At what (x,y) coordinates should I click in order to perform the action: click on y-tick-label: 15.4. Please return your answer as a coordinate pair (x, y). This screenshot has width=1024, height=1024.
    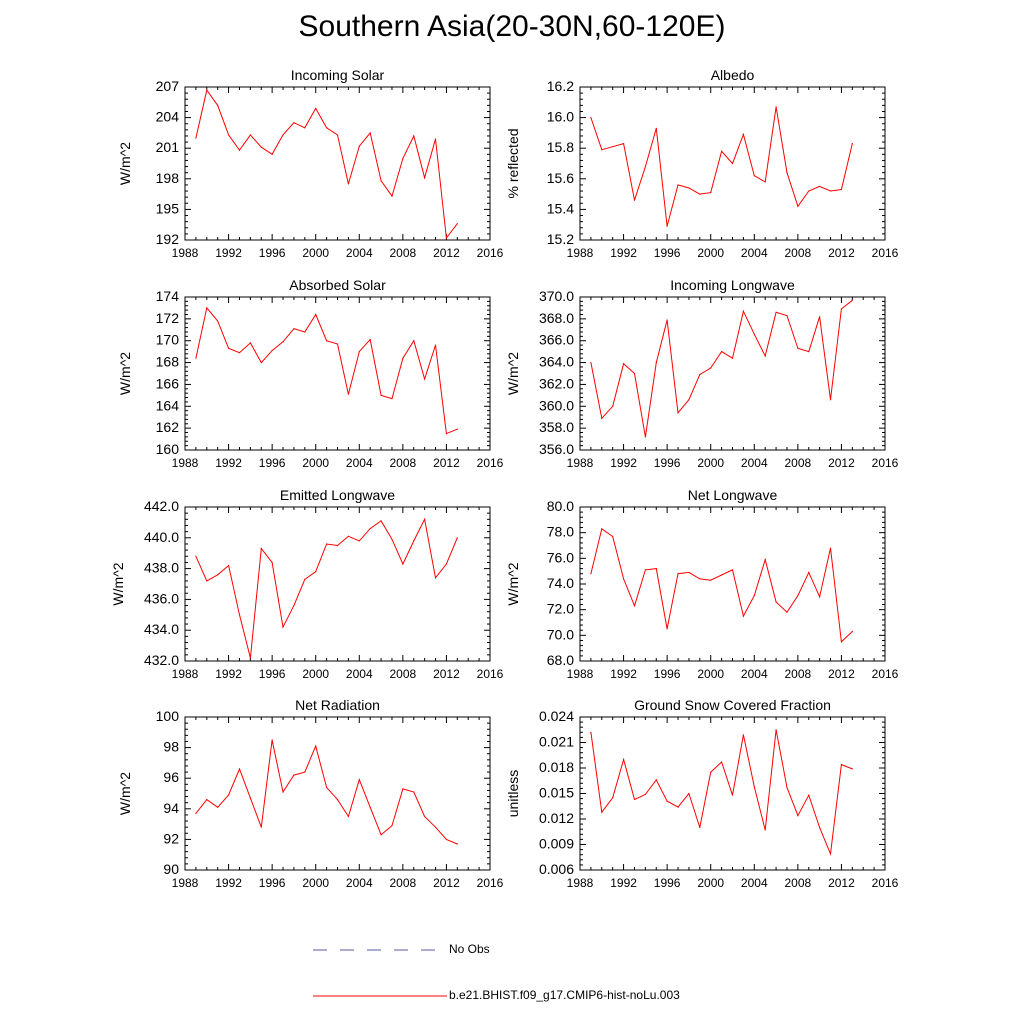
    Looking at the image, I should click on (560, 208).